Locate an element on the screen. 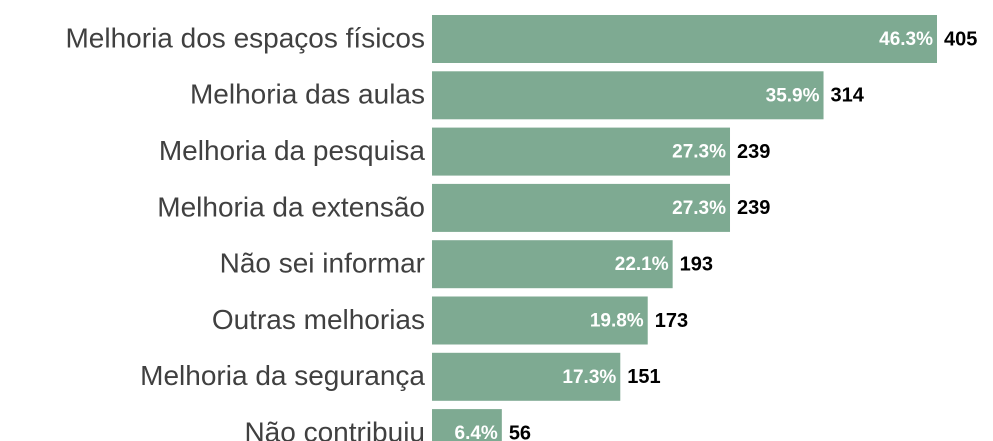  percent-label: 19.8% is located at coordinates (617, 321).